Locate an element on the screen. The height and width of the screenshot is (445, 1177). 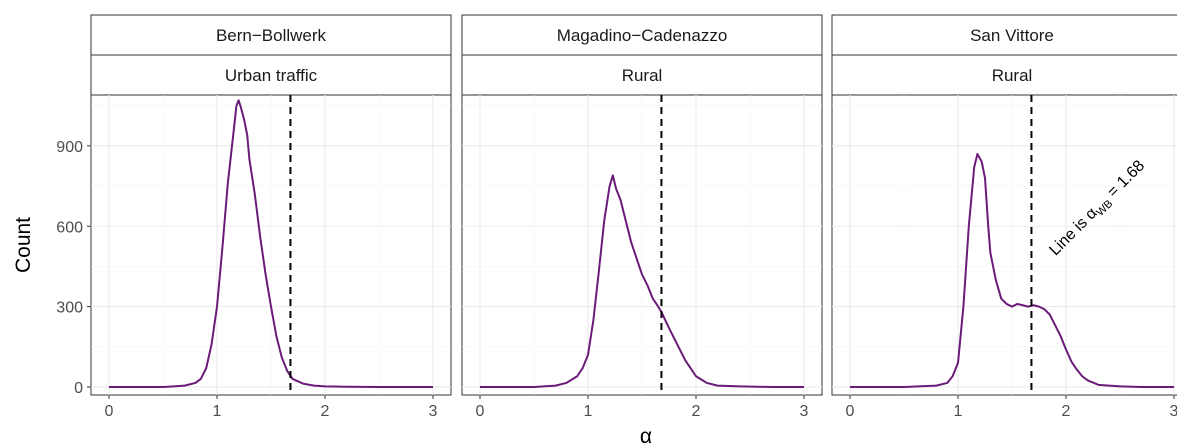
x-axis-title: α is located at coordinates (646, 435).